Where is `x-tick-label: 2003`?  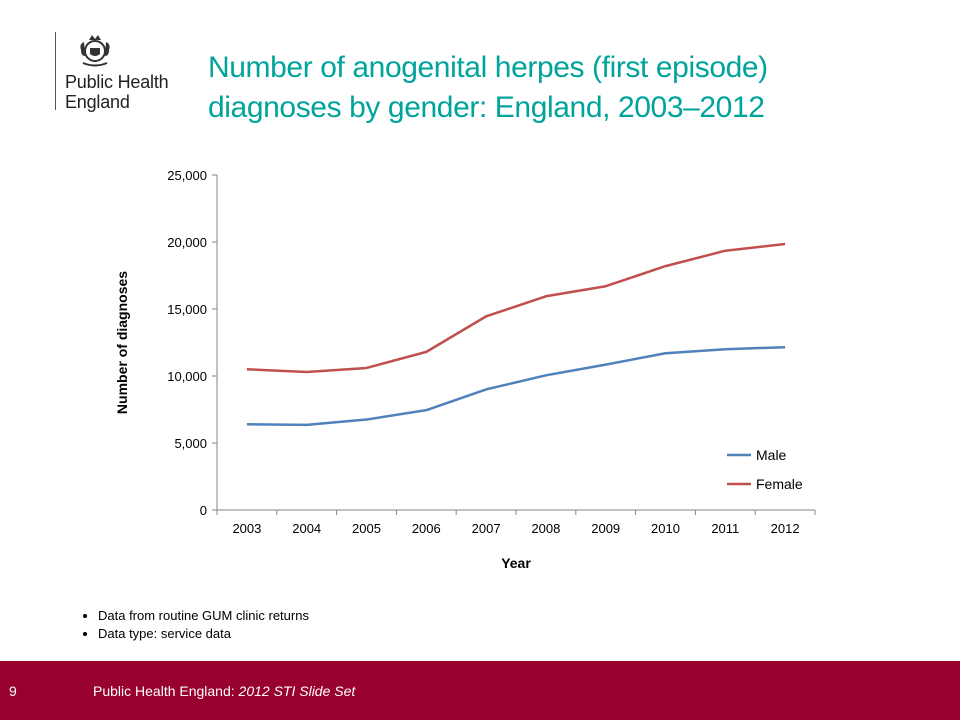 x-tick-label: 2003 is located at coordinates (246, 528).